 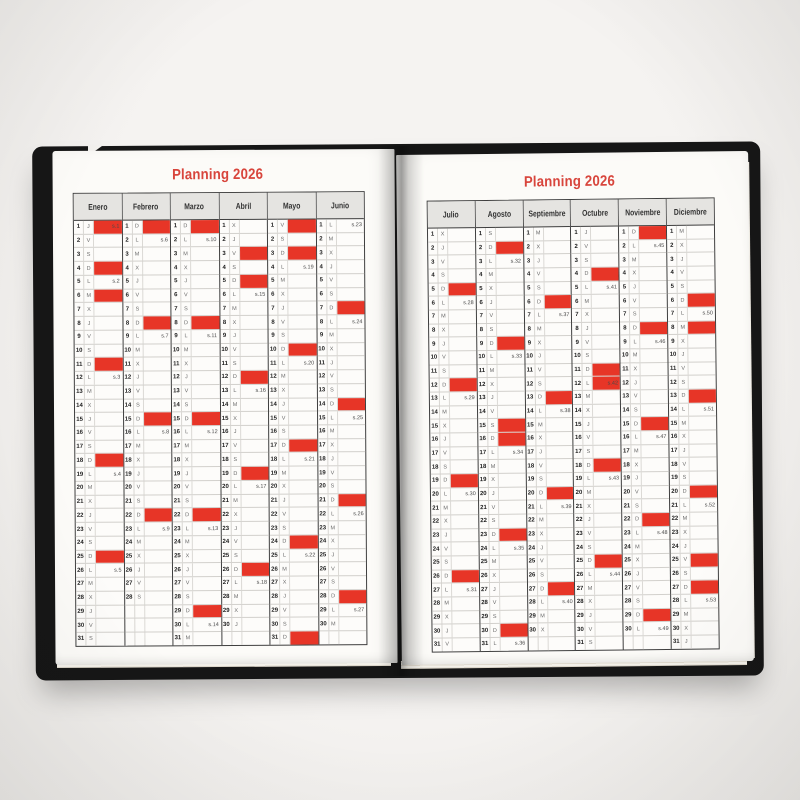 I want to click on week-number-label: s.51, so click(x=709, y=409).